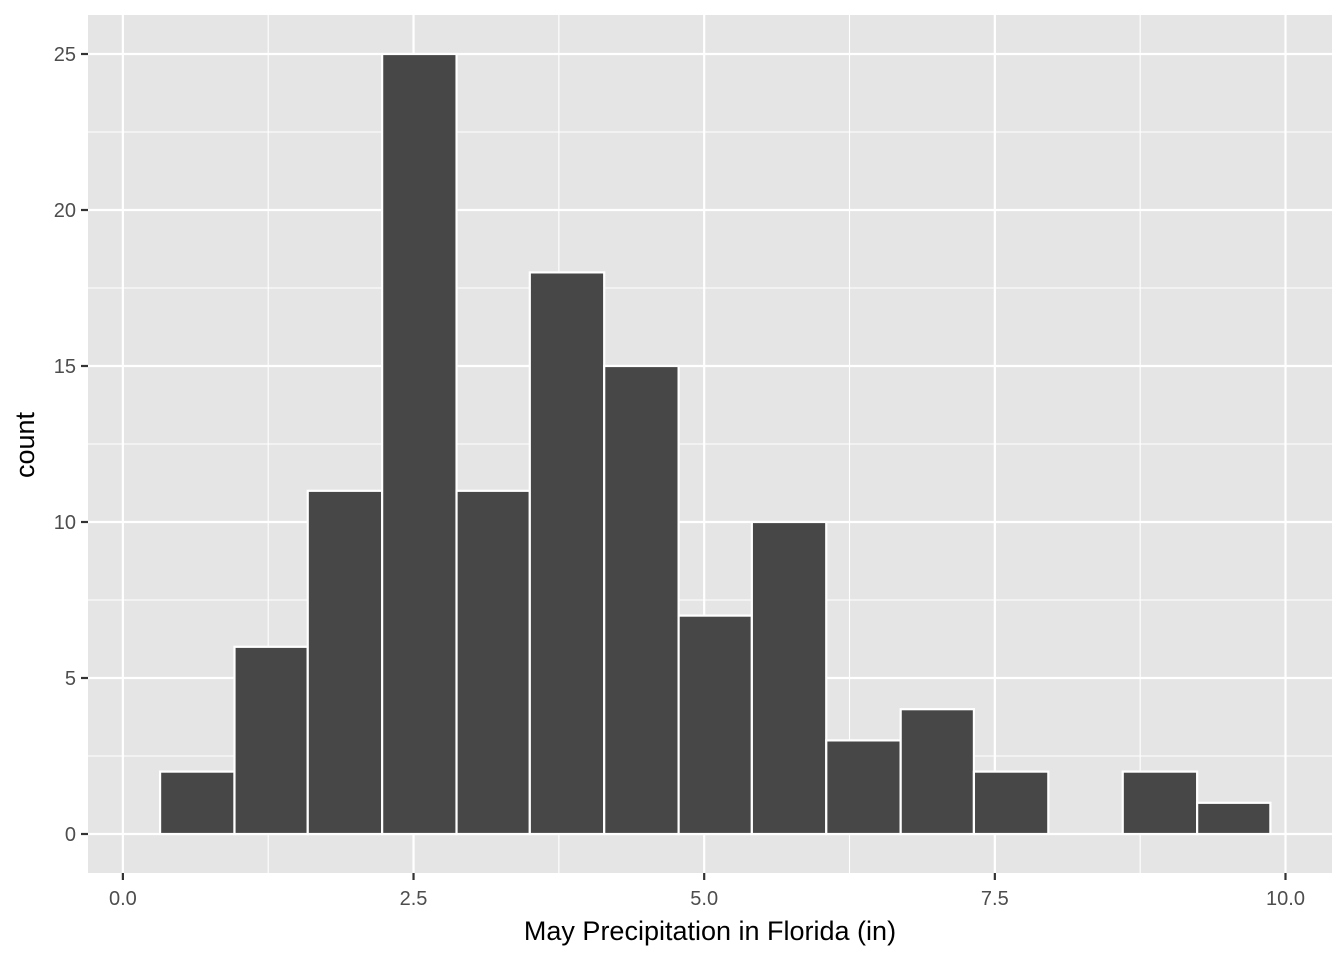 Image resolution: width=1344 pixels, height=960 pixels. Describe the element at coordinates (70, 835) in the screenshot. I see `y-tick-label: 0` at that location.